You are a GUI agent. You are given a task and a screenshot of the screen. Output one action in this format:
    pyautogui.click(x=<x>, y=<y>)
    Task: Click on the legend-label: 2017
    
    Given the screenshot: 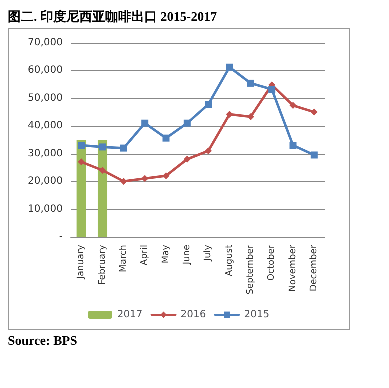 What is the action you would take?
    pyautogui.click(x=130, y=315)
    